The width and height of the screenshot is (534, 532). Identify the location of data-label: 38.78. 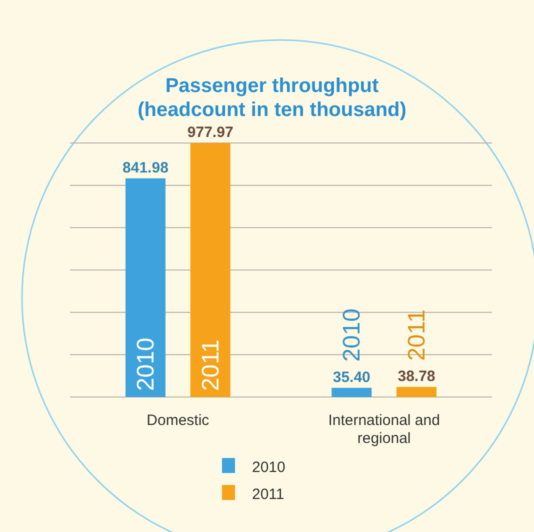
(417, 376).